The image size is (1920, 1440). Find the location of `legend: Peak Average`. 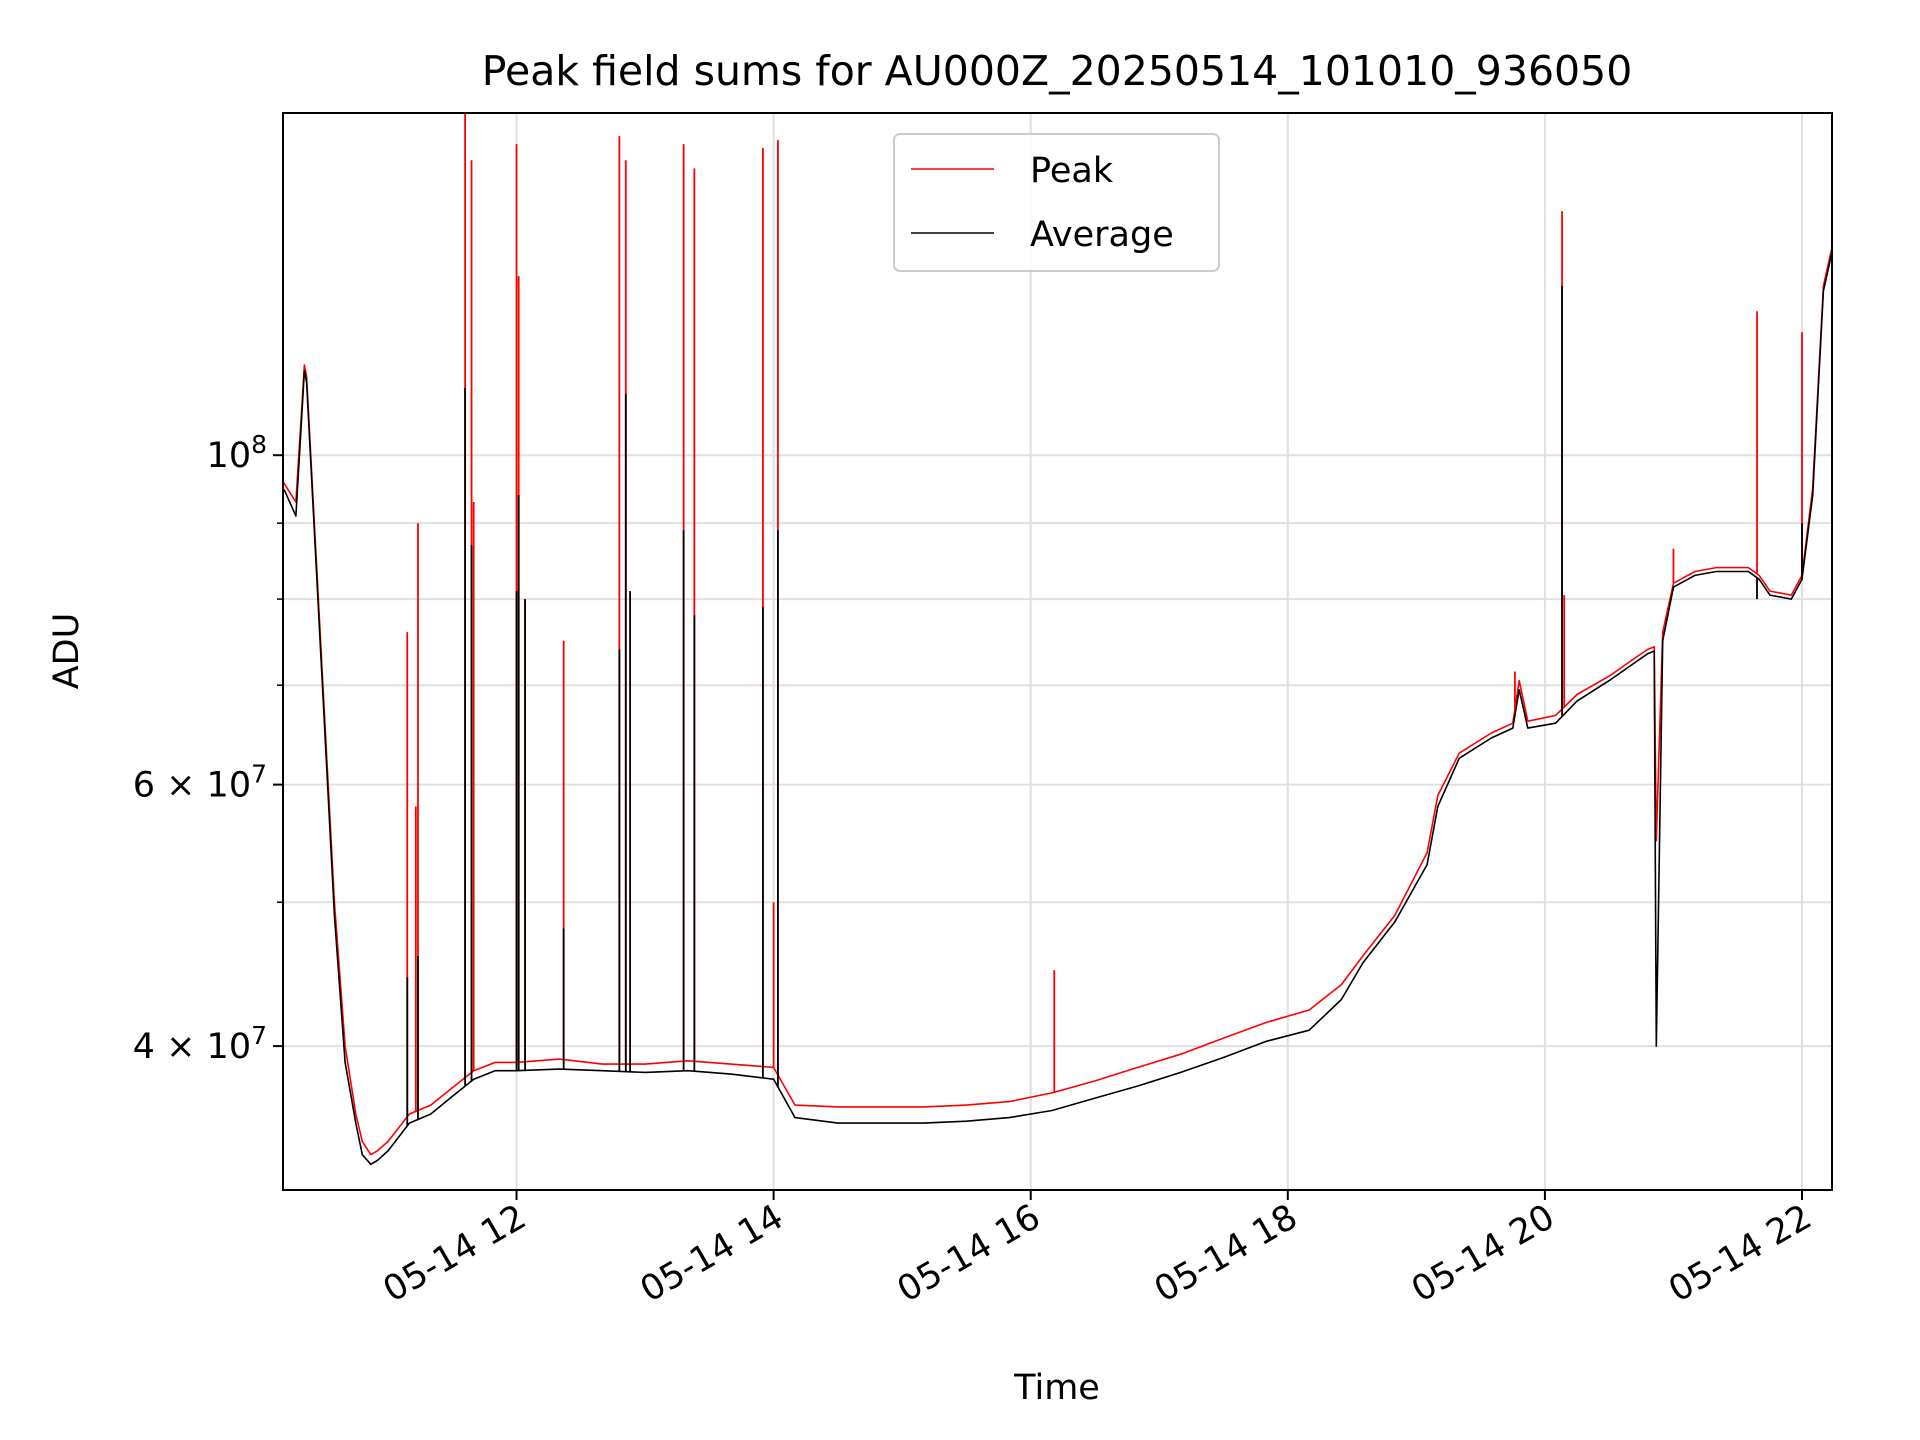

legend: Peak Average is located at coordinates (1056, 202).